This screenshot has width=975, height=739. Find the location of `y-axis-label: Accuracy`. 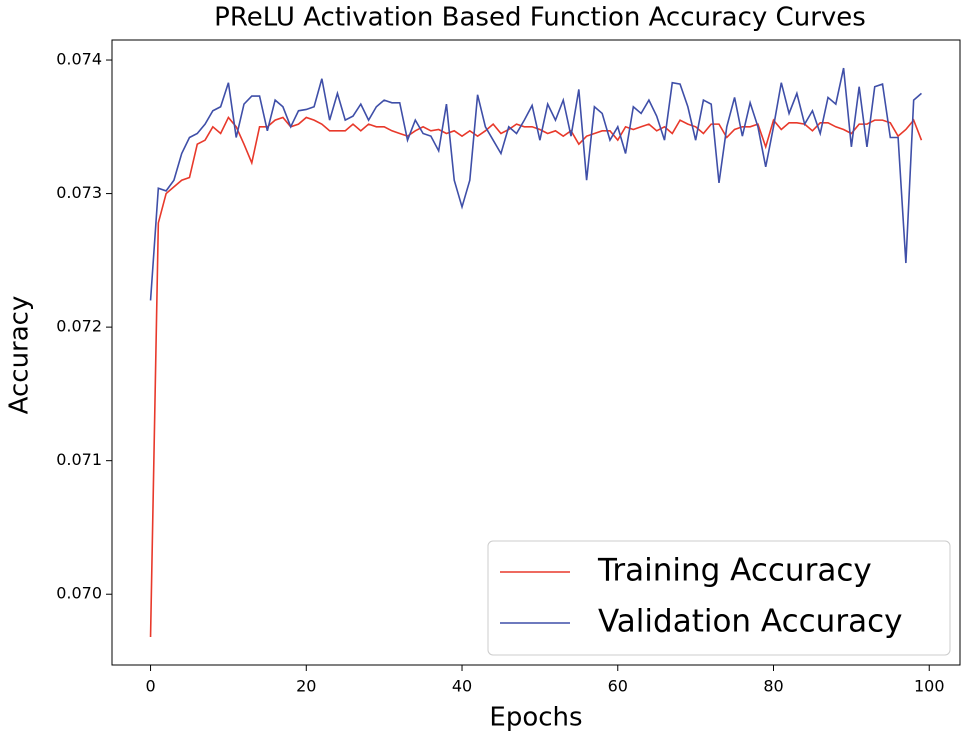

y-axis-label: Accuracy is located at coordinates (20, 355).